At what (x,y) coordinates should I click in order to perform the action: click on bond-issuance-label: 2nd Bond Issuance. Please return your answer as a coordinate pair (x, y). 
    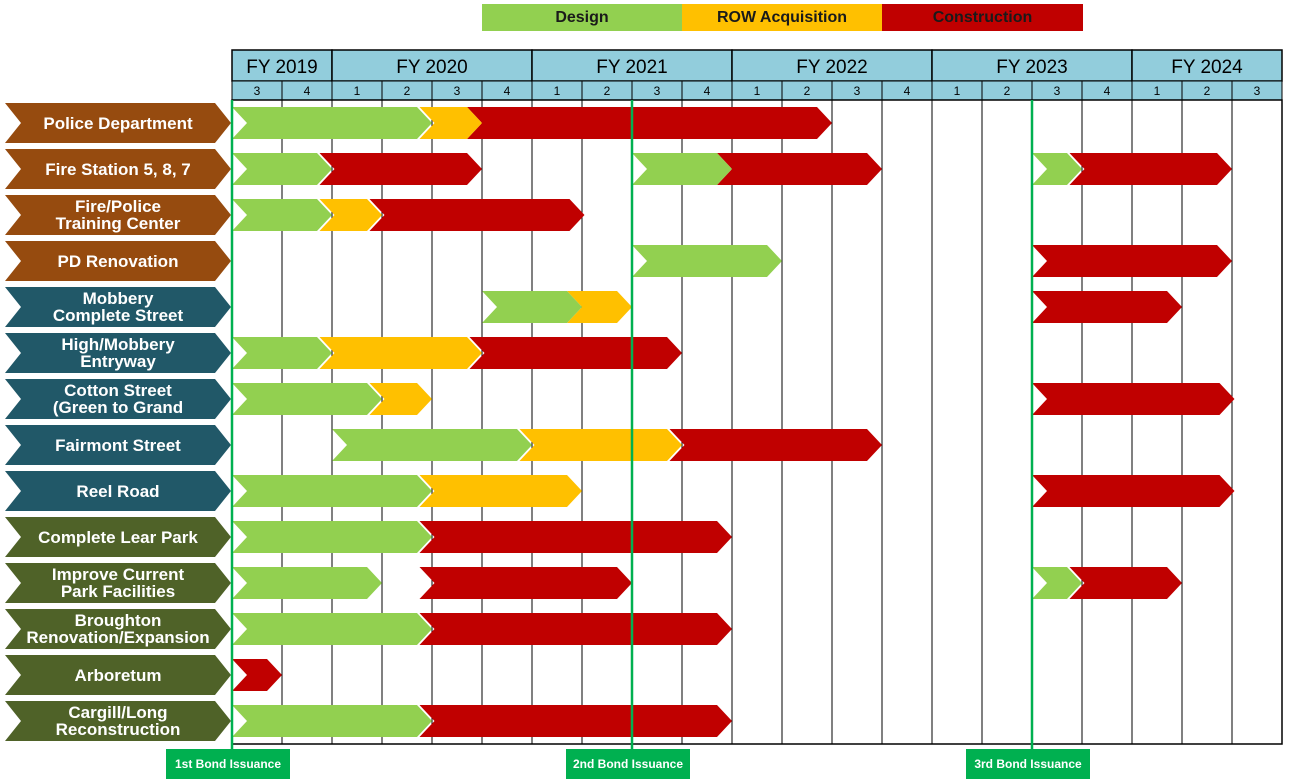
    Looking at the image, I should click on (628, 764).